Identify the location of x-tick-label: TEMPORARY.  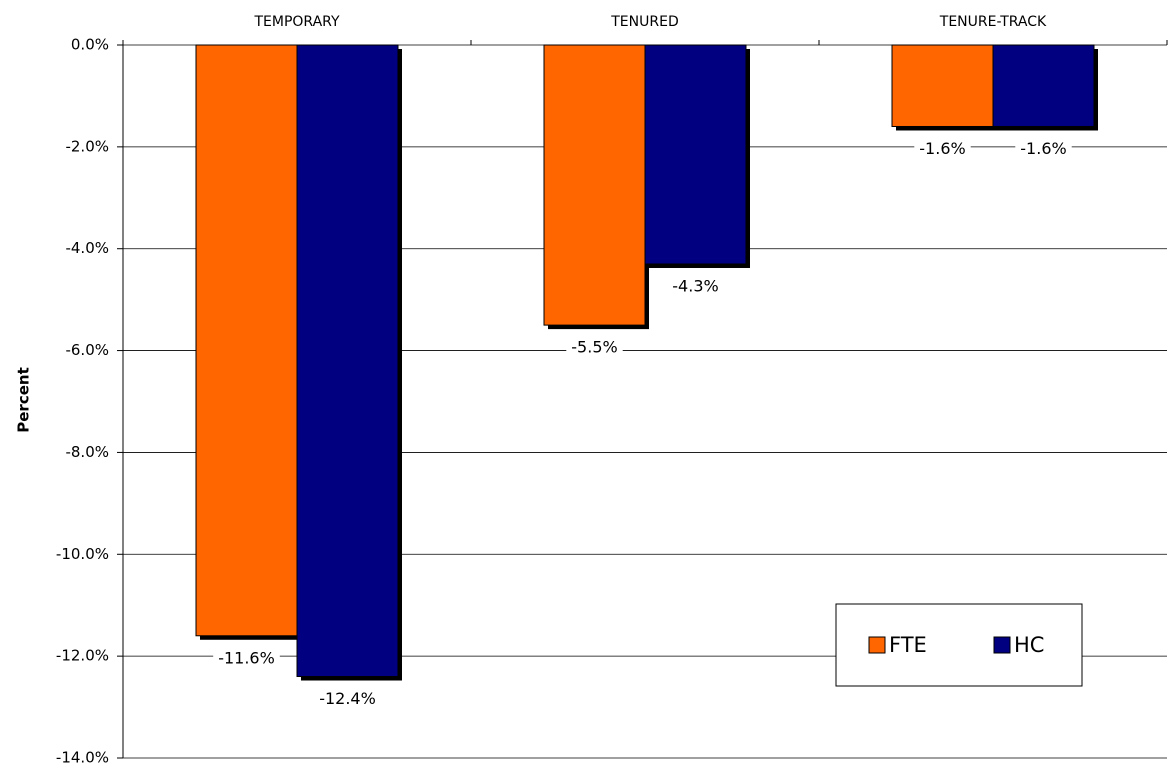
(296, 22).